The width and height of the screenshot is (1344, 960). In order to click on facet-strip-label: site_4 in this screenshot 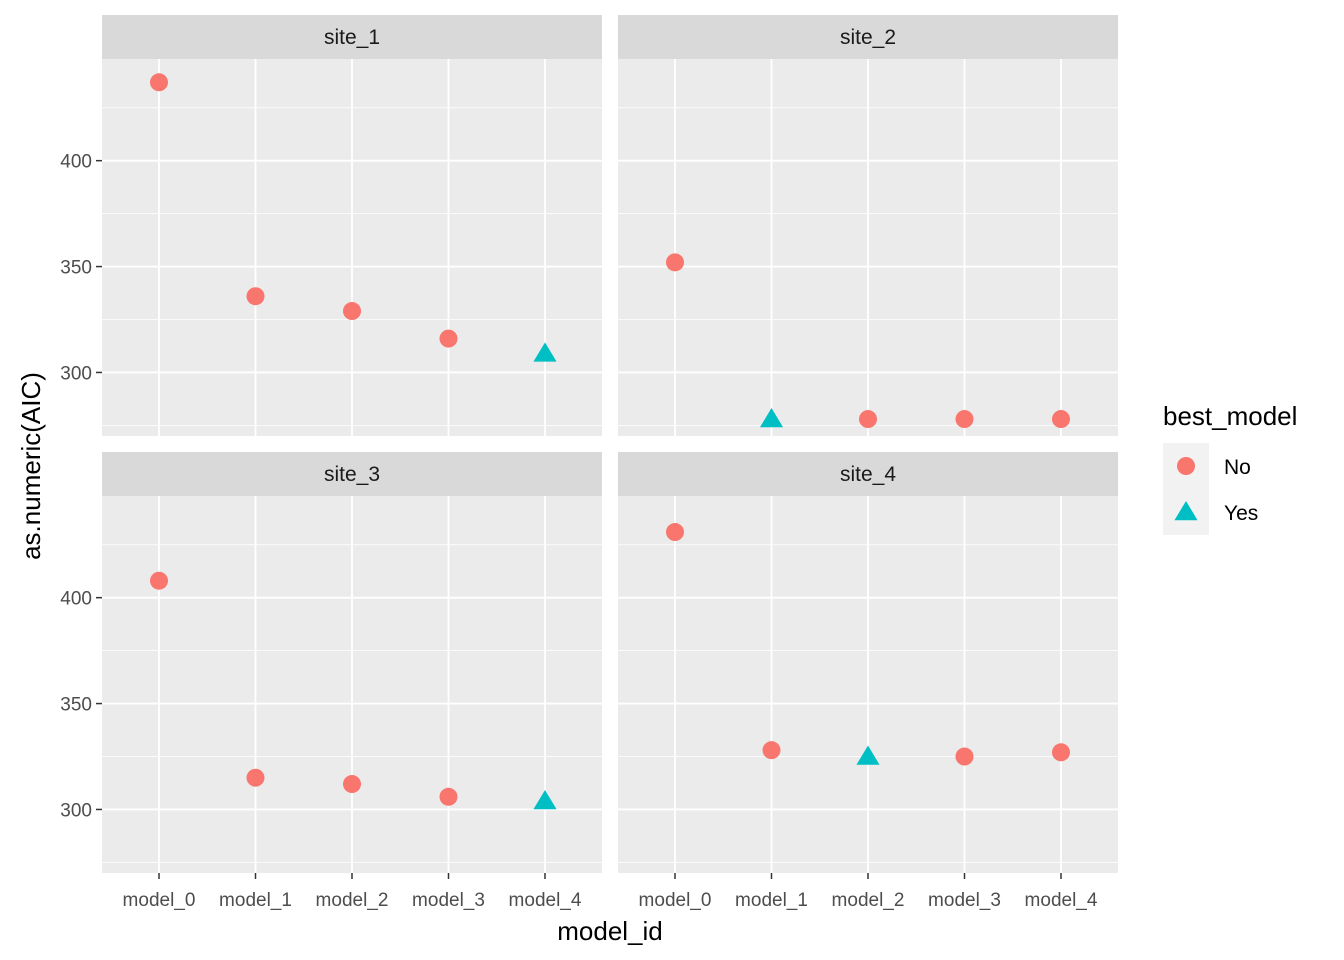, I will do `click(868, 474)`.